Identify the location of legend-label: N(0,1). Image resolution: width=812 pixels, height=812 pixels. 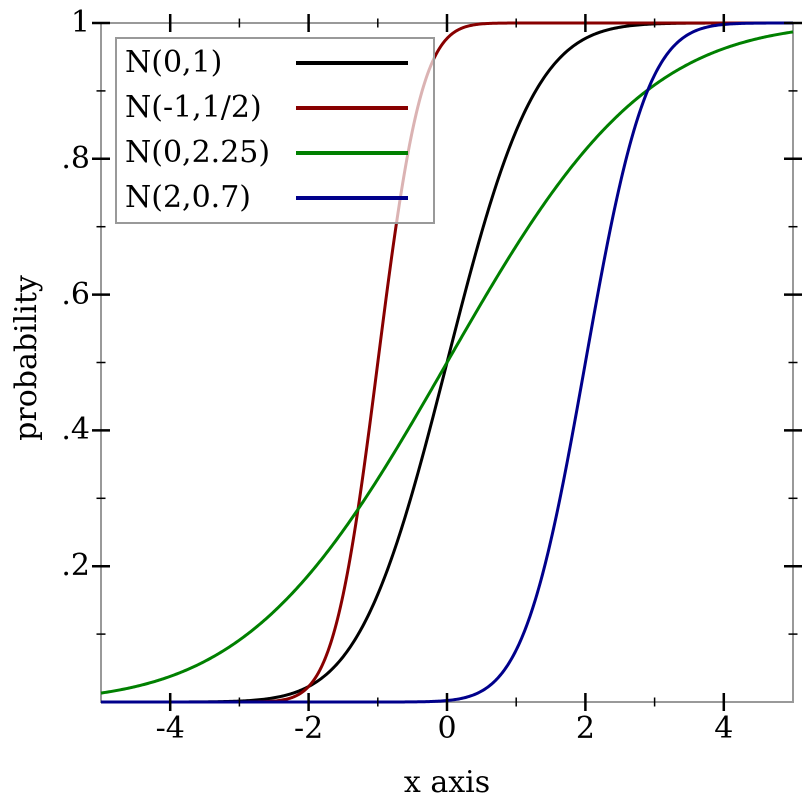
(174, 63).